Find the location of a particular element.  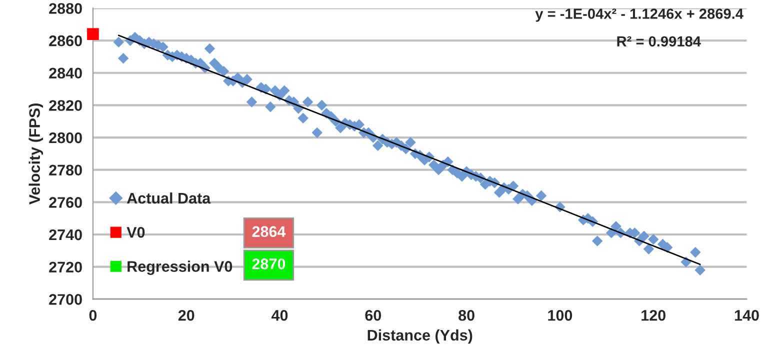

y-tick-label: 2700 is located at coordinates (65, 299).